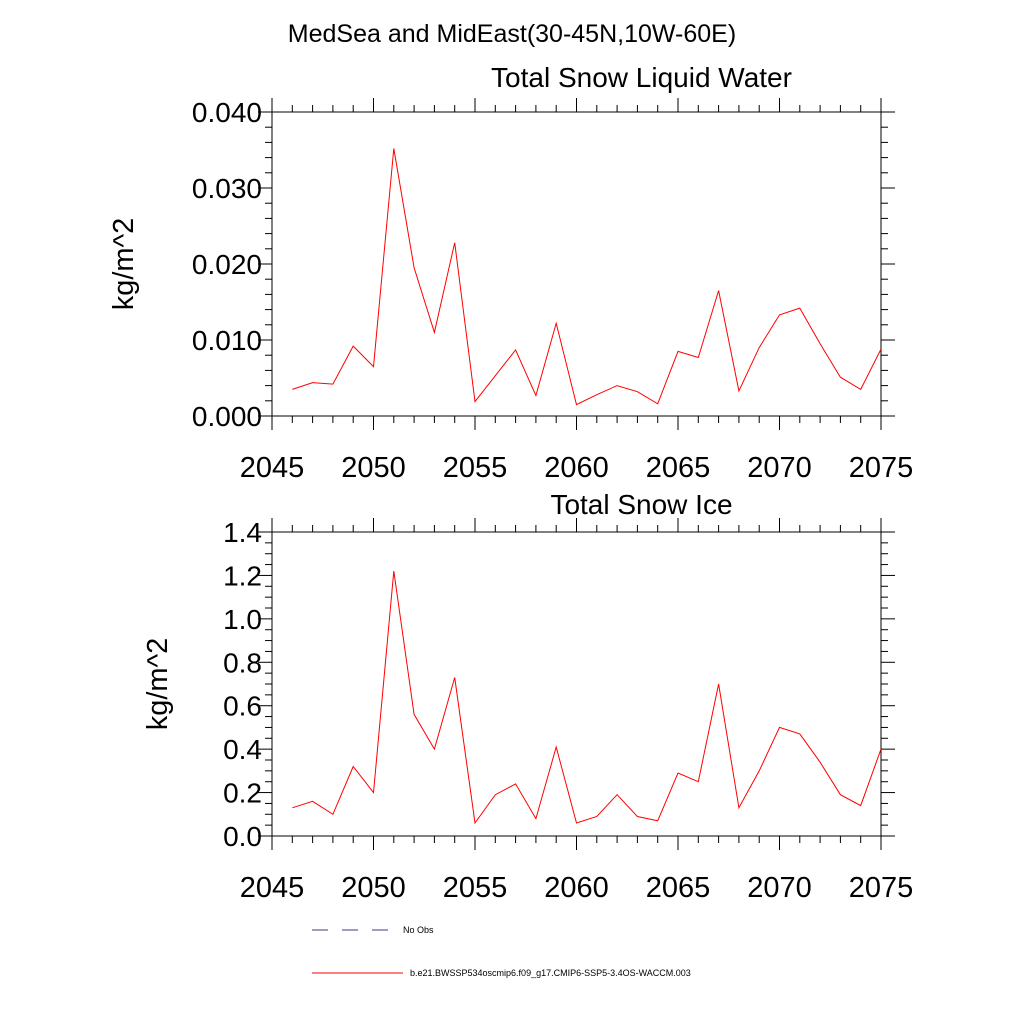  I want to click on y-tick-label: 1.2, so click(242, 575).